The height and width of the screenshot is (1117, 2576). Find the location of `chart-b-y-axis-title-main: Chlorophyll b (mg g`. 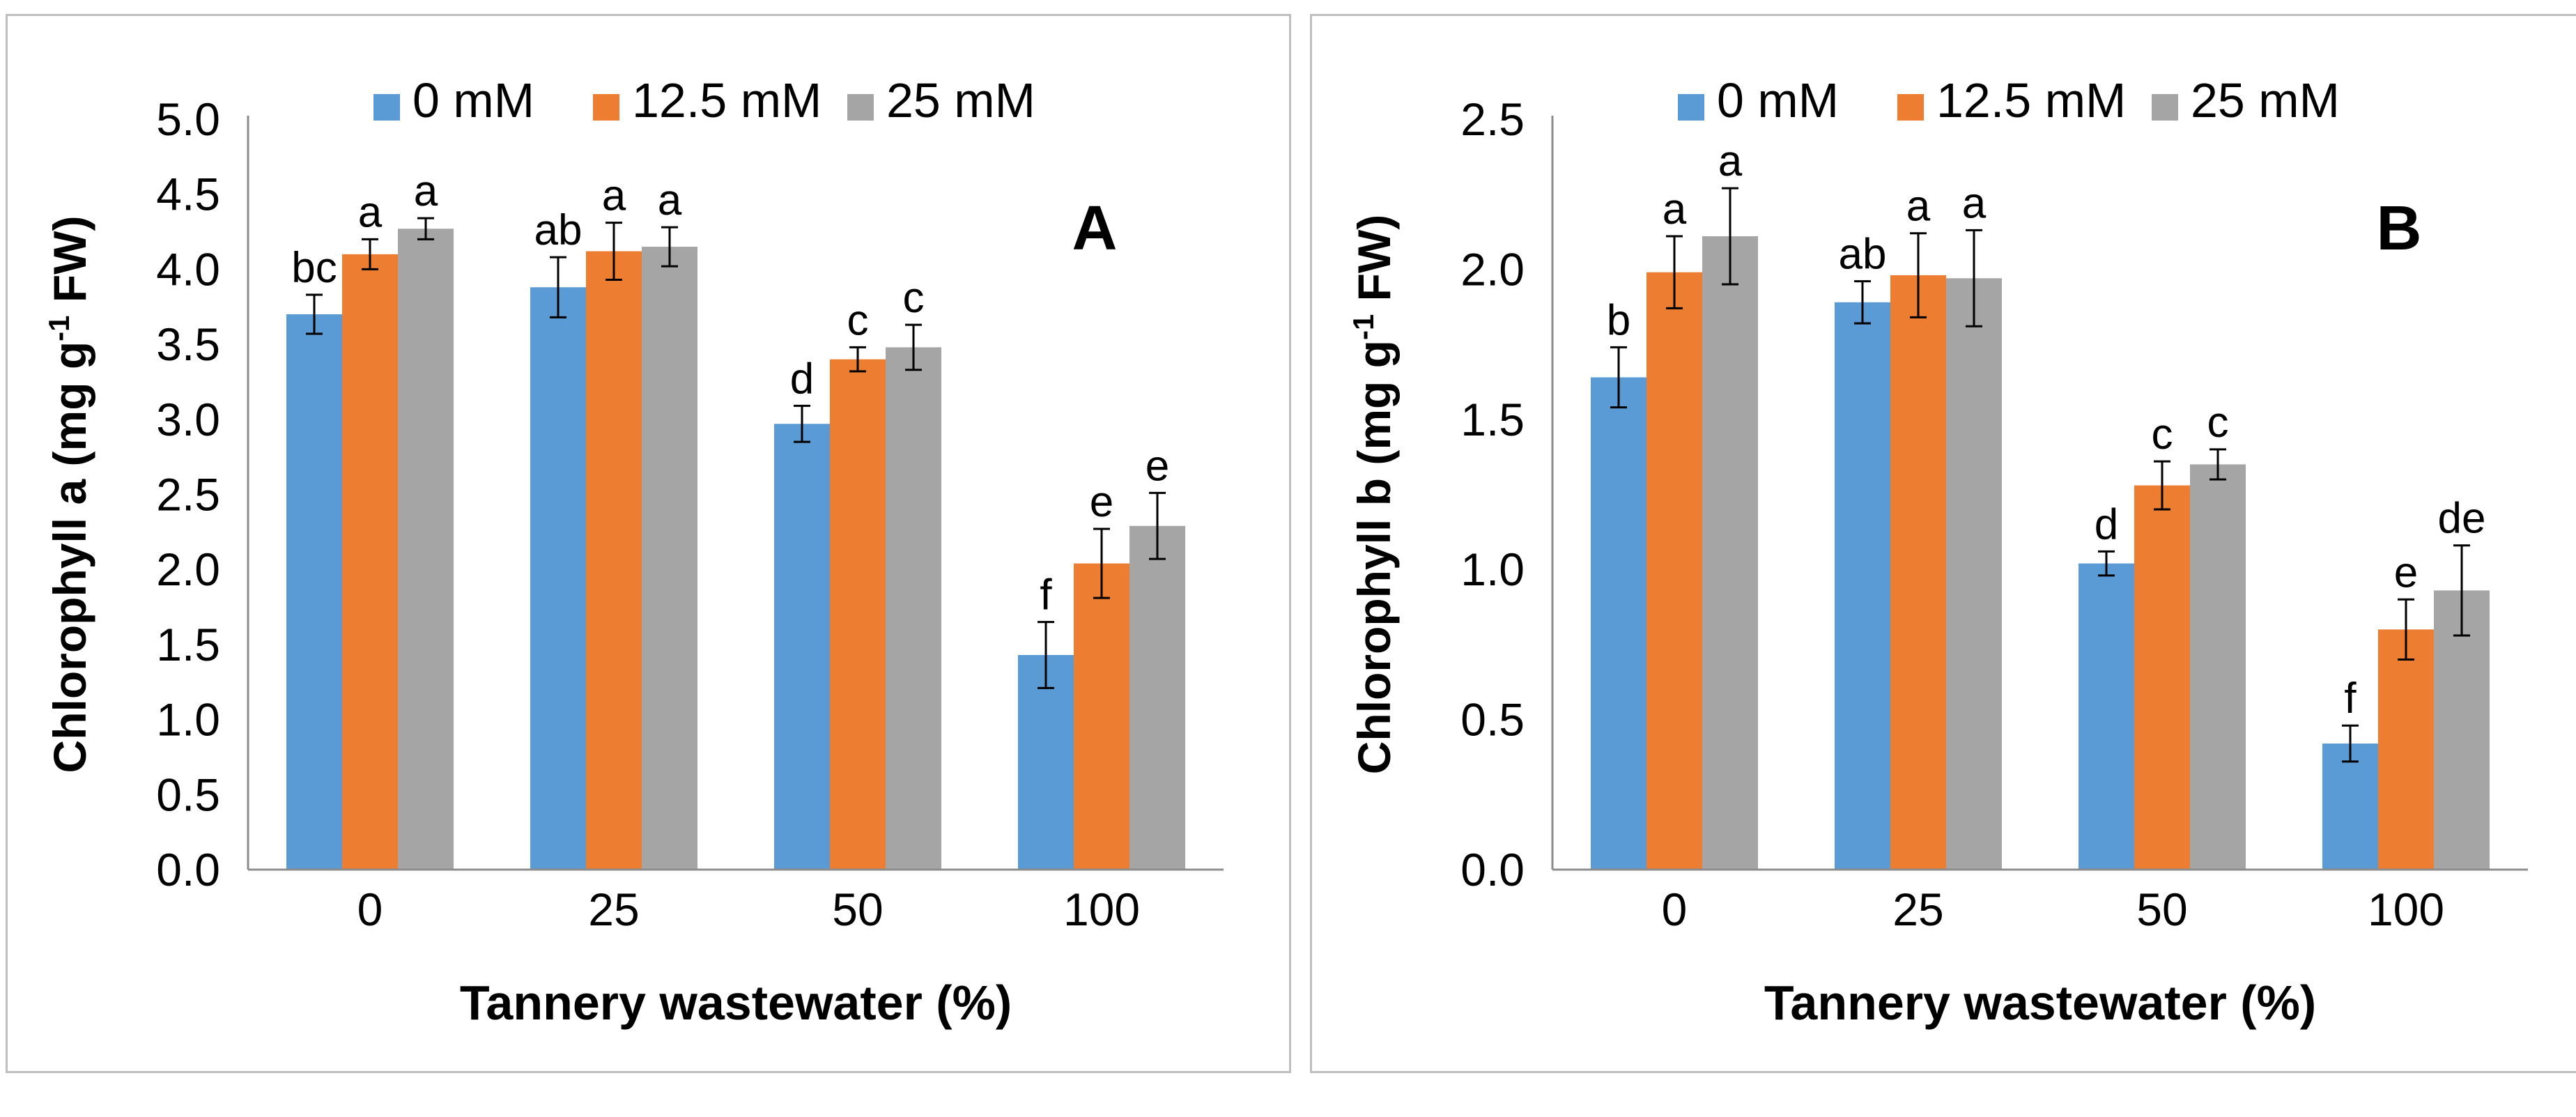

chart-b-y-axis-title-main: Chlorophyll b (mg g is located at coordinates (1374, 557).